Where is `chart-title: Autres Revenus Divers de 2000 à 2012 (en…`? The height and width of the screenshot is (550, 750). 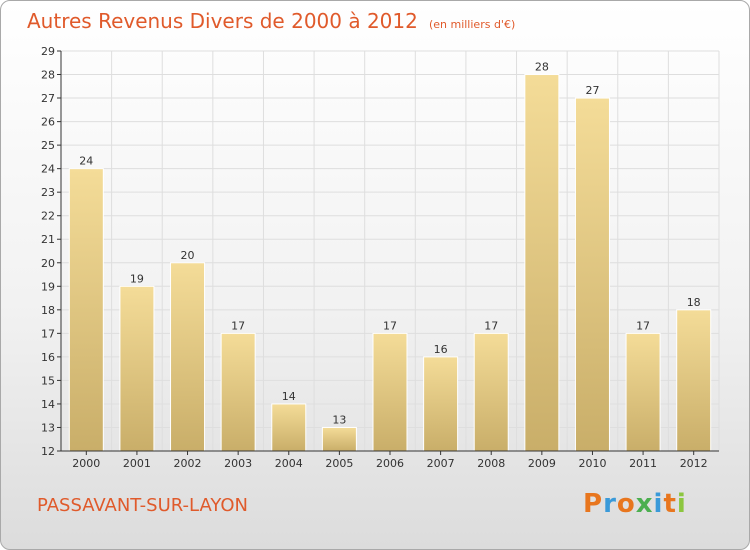 chart-title: Autres Revenus Divers de 2000 à 2012 (en… is located at coordinates (271, 21).